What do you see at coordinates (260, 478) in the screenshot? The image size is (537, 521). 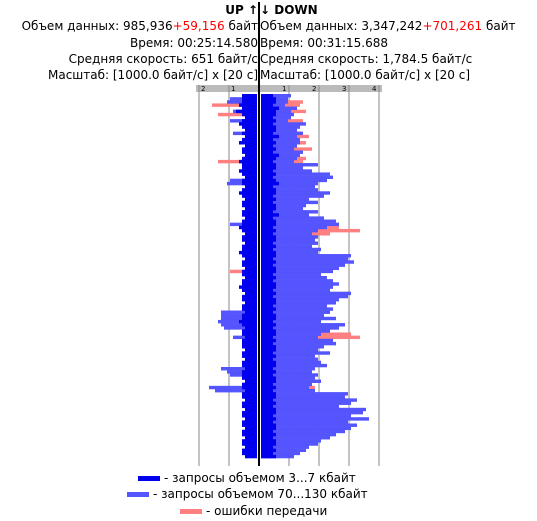 I see `legend-small-label: - запросы объемом 3...7 кбайт` at bounding box center [260, 478].